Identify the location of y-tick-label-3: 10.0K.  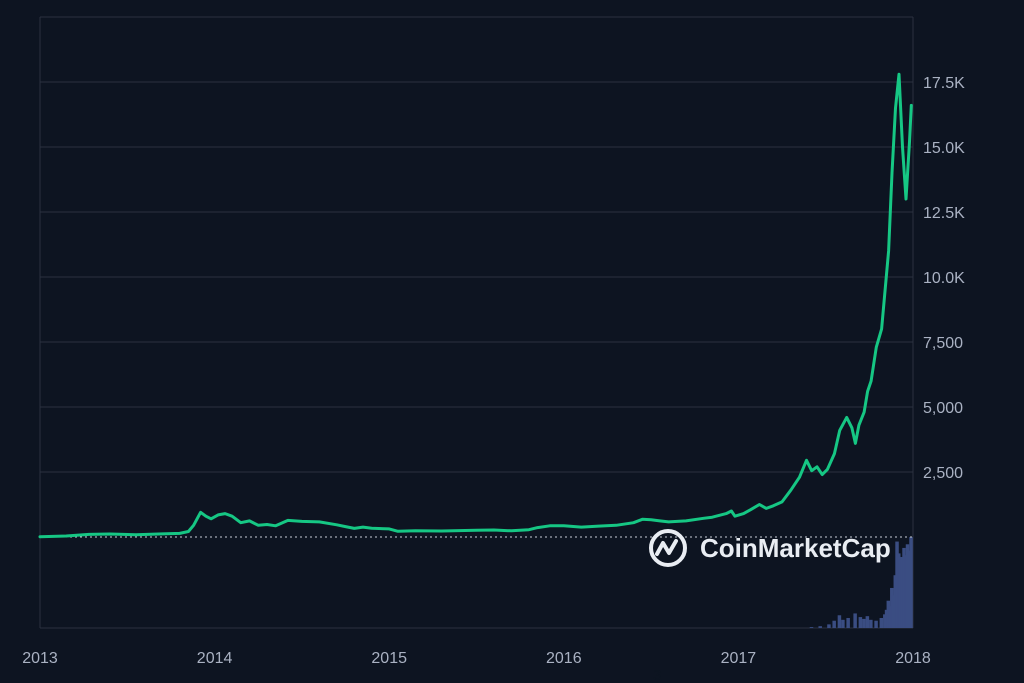
(944, 278).